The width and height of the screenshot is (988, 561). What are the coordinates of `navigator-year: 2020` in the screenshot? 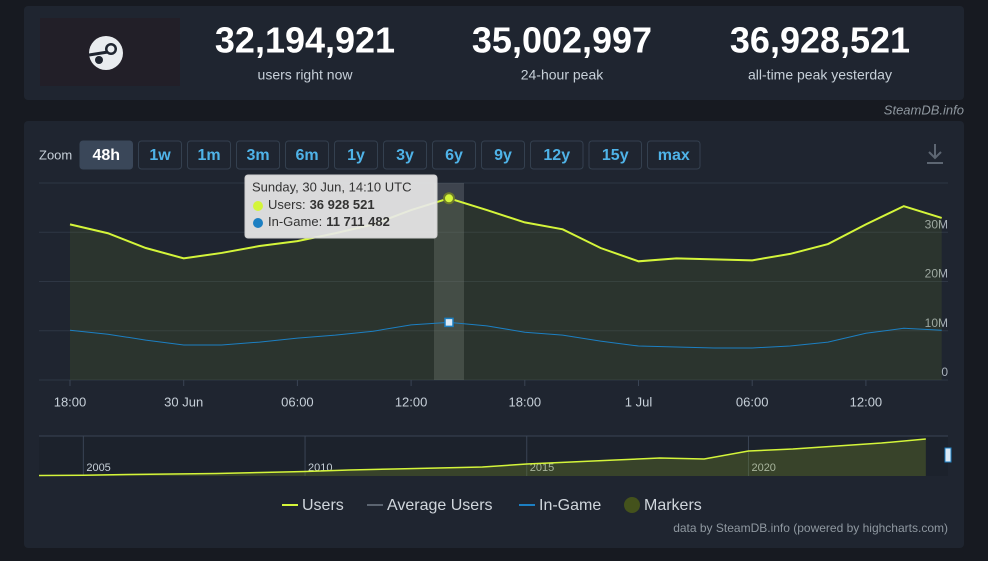 It's located at (763, 468).